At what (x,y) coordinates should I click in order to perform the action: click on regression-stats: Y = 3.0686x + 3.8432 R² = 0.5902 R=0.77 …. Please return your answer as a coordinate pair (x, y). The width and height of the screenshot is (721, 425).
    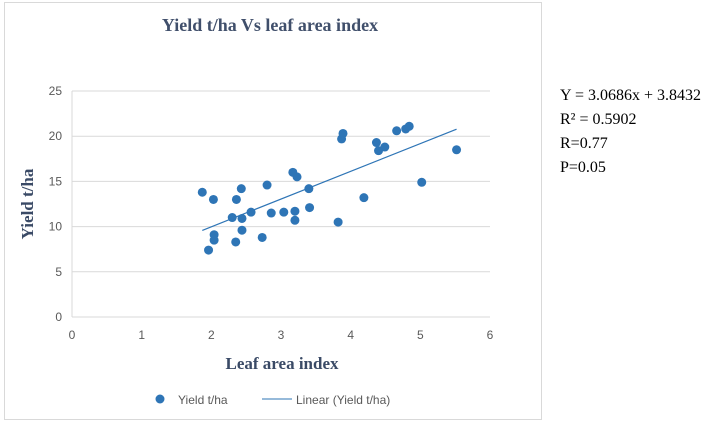
    Looking at the image, I should click on (630, 132).